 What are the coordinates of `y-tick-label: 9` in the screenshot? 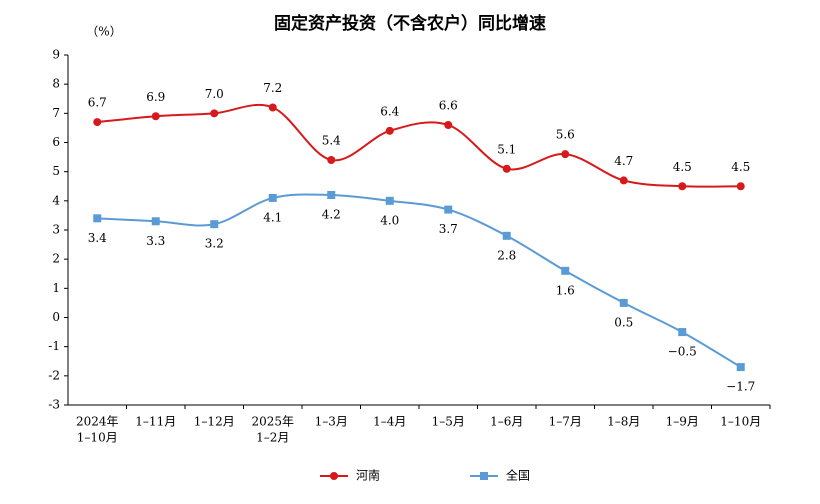 It's located at (56, 55).